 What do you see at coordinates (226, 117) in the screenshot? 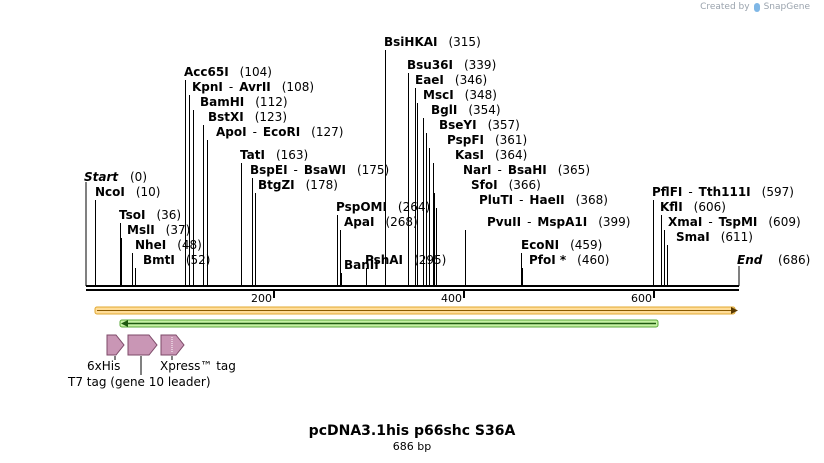
I see `site-name-bstxi-0: BstXI` at bounding box center [226, 117].